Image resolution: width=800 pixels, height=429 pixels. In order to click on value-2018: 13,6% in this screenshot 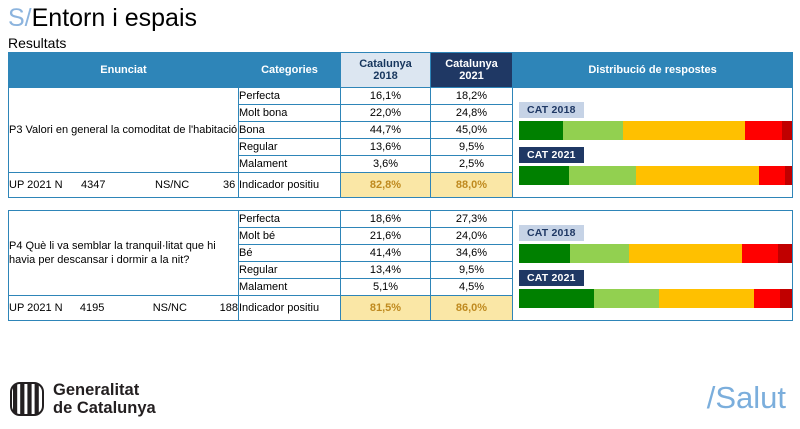, I will do `click(385, 147)`.